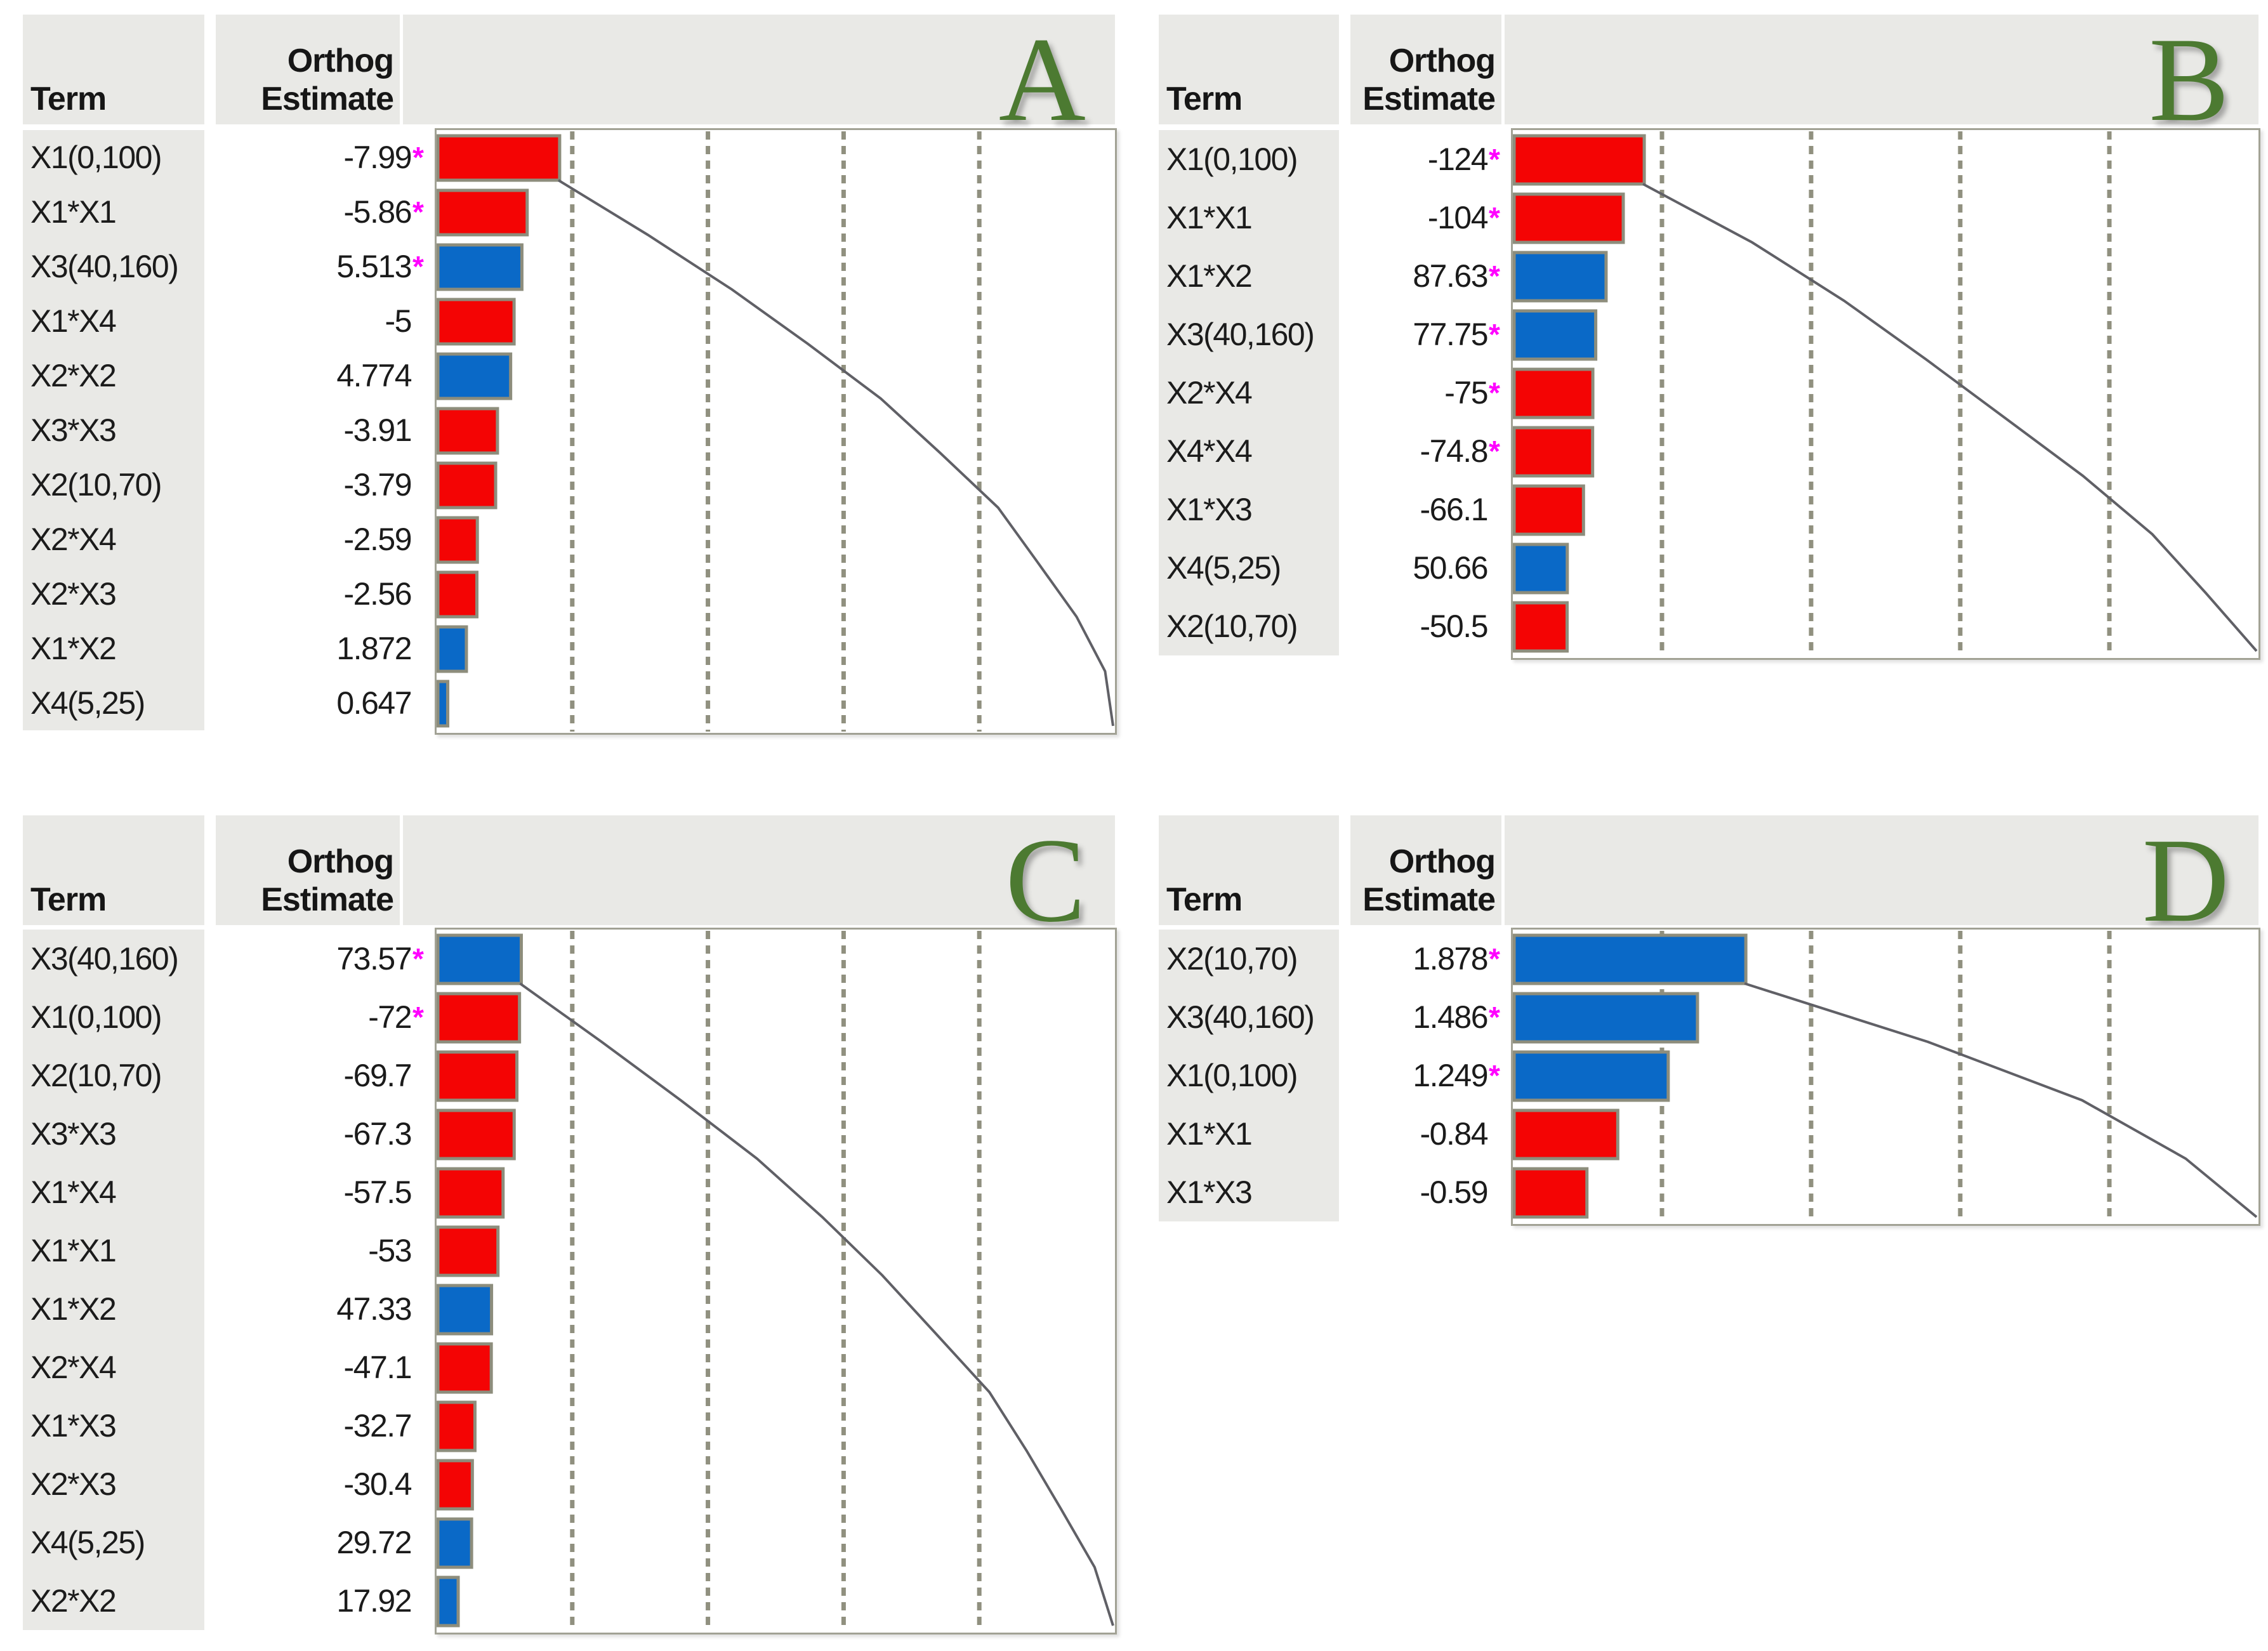 The height and width of the screenshot is (1651, 2268). What do you see at coordinates (114, 69) in the screenshot?
I see `term-header-cell` at bounding box center [114, 69].